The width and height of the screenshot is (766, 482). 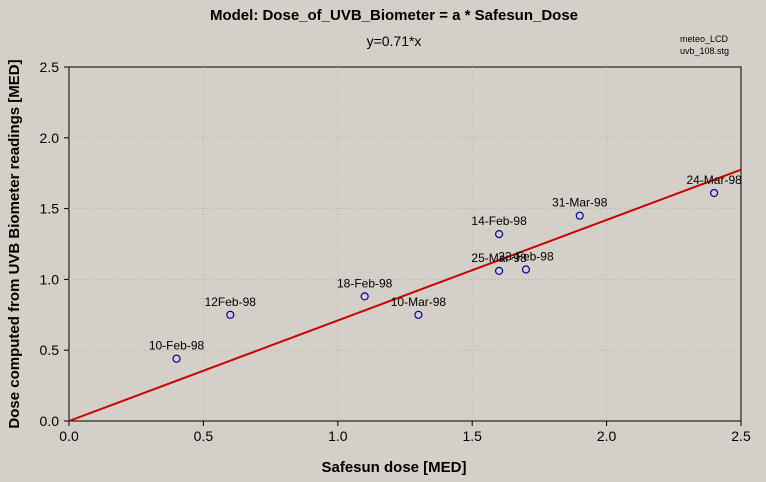 What do you see at coordinates (50, 138) in the screenshot?
I see `y-tick-label: 2.0` at bounding box center [50, 138].